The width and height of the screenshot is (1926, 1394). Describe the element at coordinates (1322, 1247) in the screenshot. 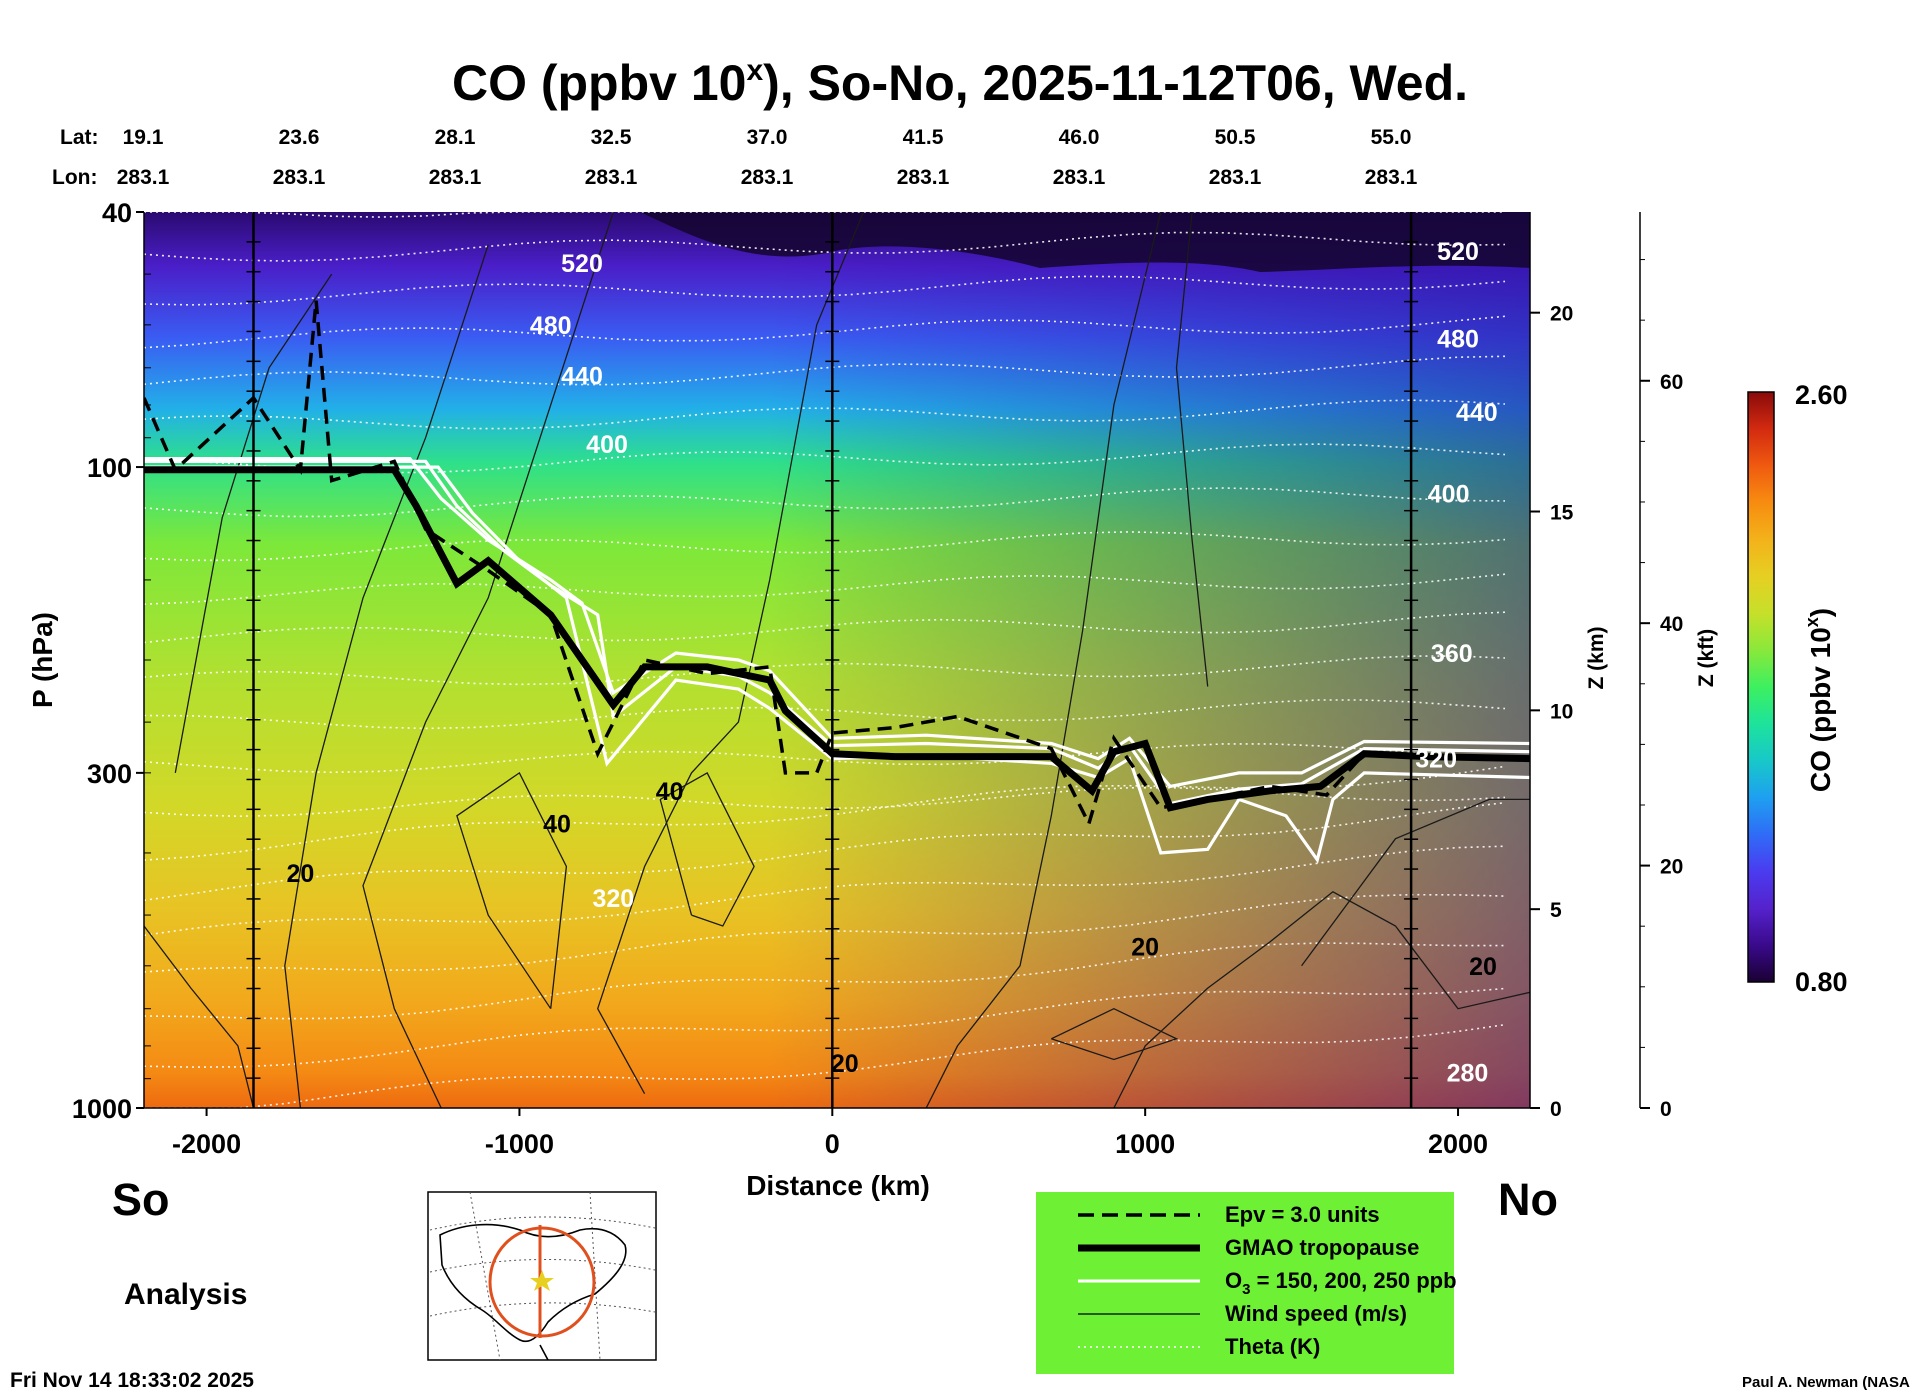

I see `legend-label: GMAO tropopause` at that location.